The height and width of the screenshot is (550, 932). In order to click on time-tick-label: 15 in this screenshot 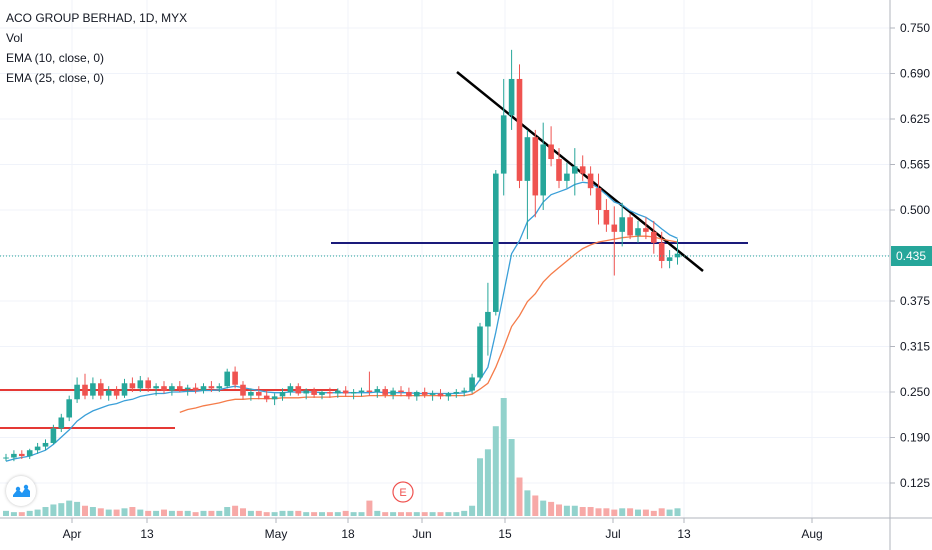, I will do `click(505, 534)`.